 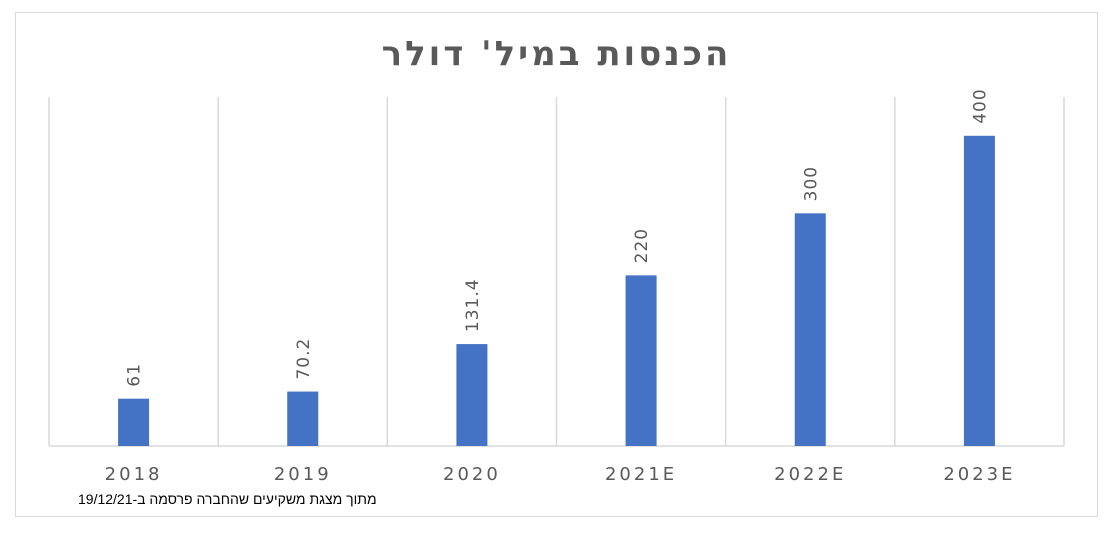 What do you see at coordinates (473, 305) in the screenshot?
I see `data-label-2020: 131.4` at bounding box center [473, 305].